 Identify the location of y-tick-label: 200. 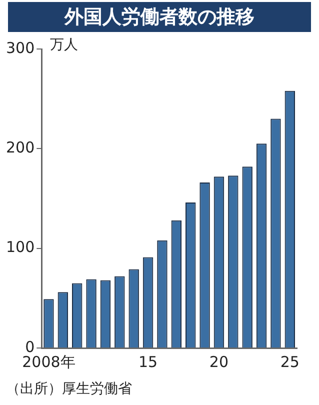
(20, 147).